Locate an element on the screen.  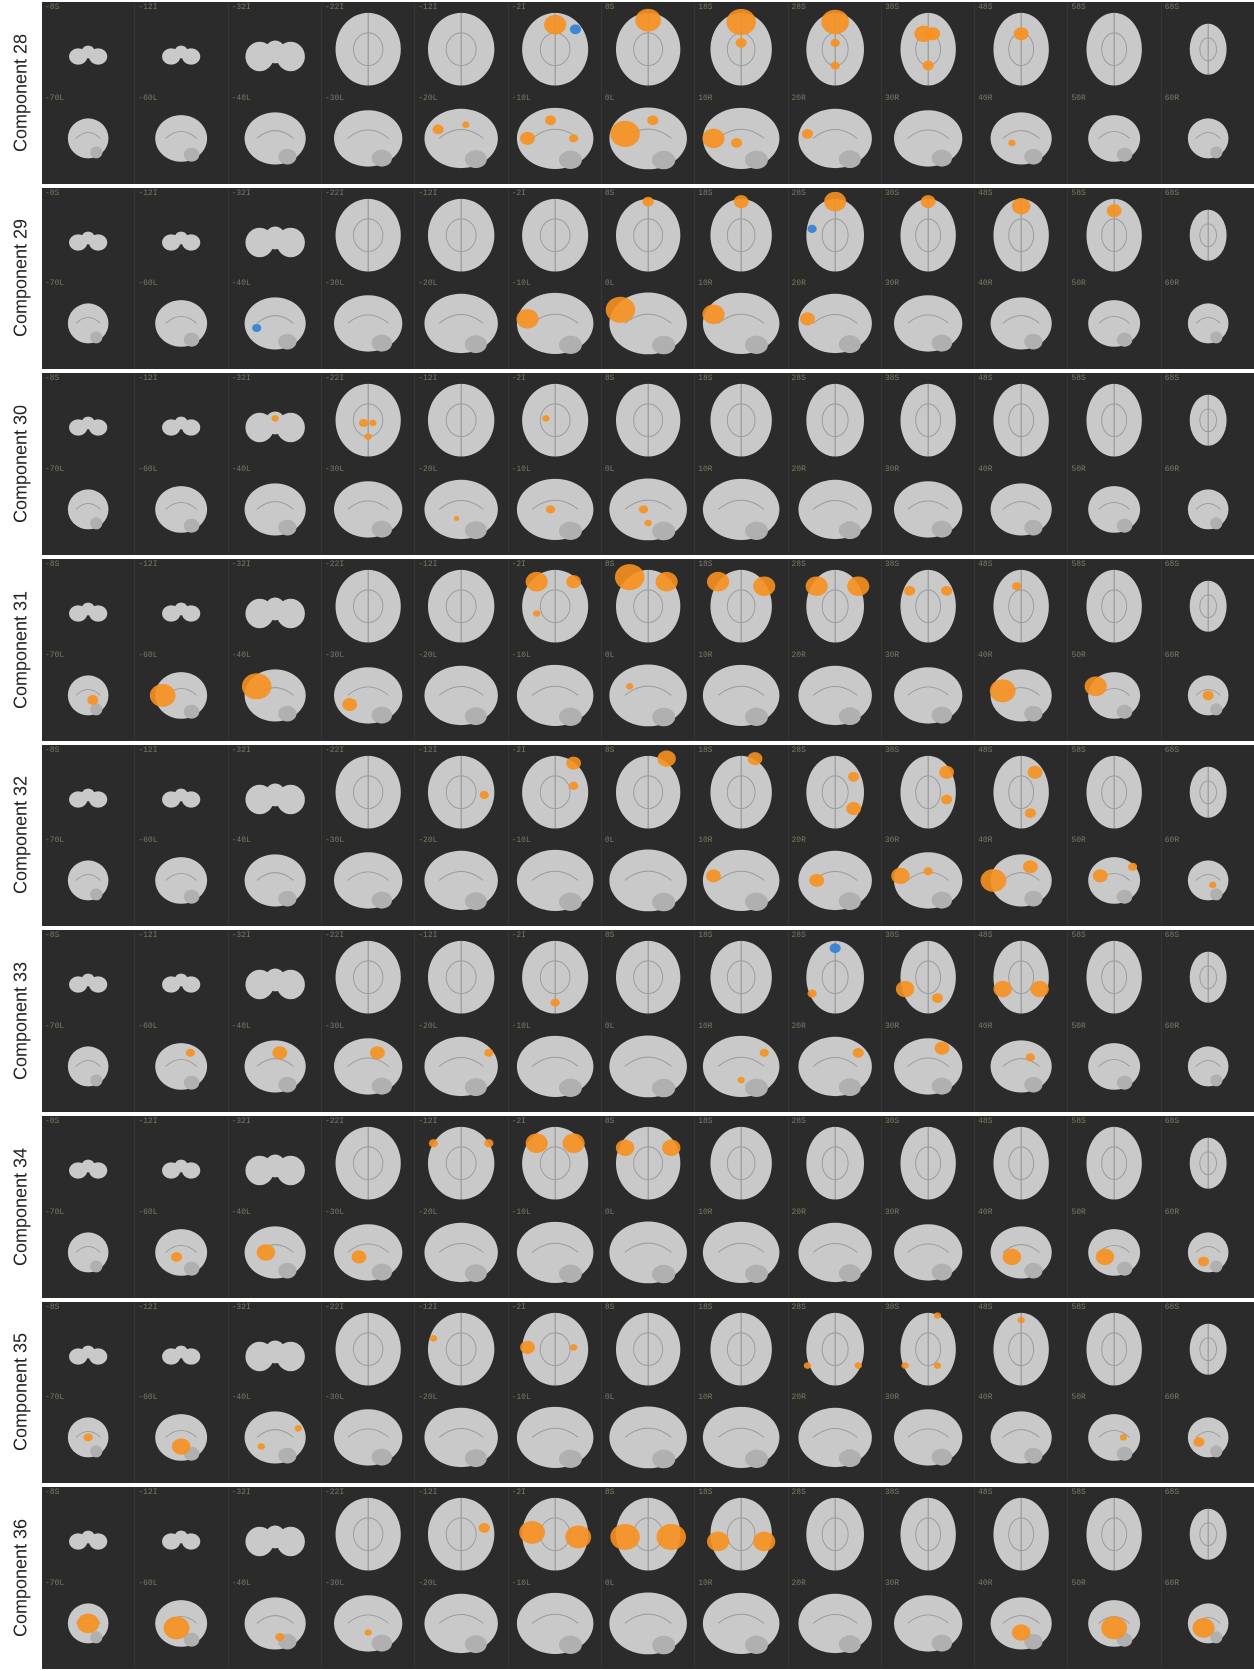
sagittal-slice: 30R is located at coordinates (927, 138).